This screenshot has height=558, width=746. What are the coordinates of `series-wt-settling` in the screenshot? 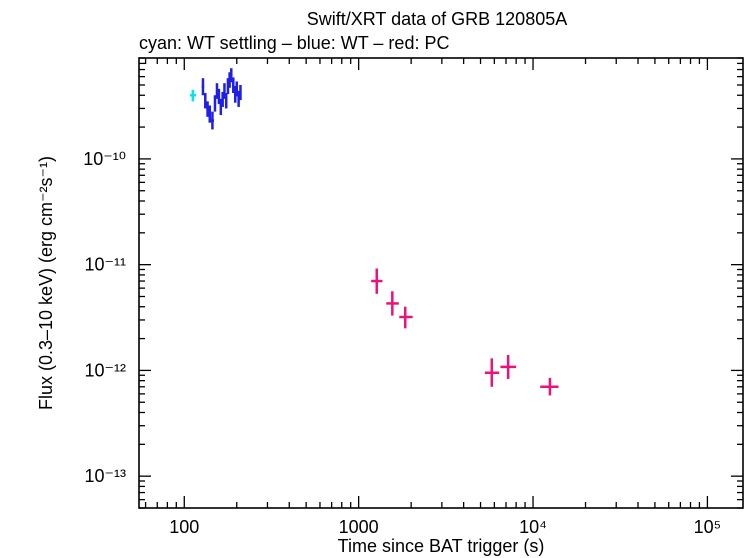 It's located at (193, 95).